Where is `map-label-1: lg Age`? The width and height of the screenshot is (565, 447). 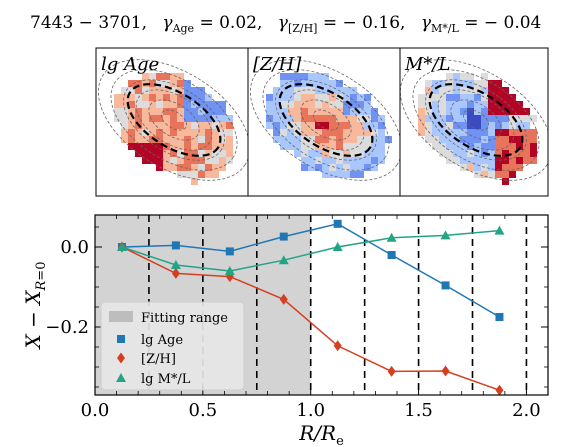 map-label-1: lg Age is located at coordinates (130, 64).